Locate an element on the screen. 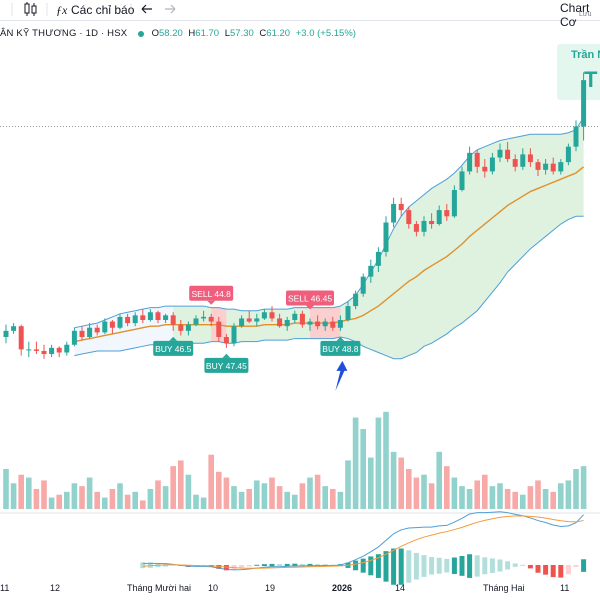 This screenshot has height=600, width=600. signal-text: BUY 47.45 is located at coordinates (226, 366).